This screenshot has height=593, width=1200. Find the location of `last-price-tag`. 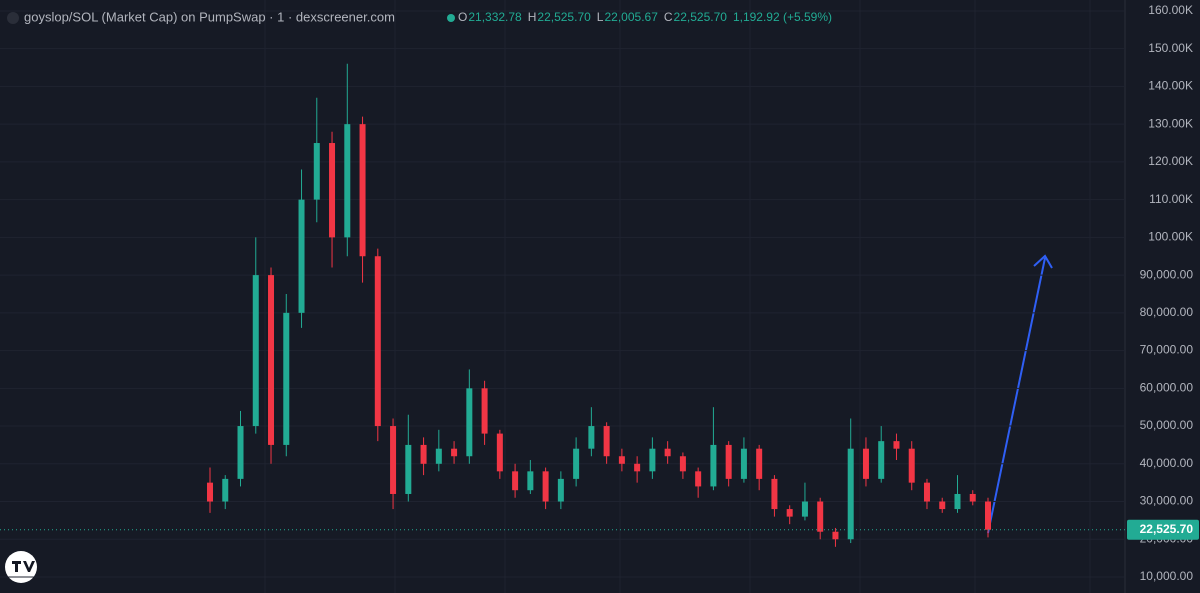

last-price-tag is located at coordinates (1163, 529).